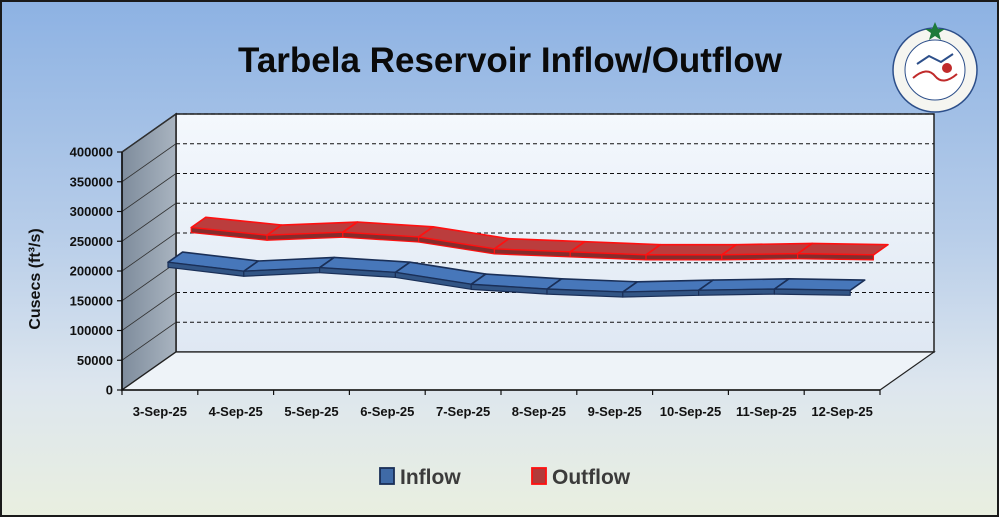  Describe the element at coordinates (109, 390) in the screenshot. I see `y-tick-label: 0` at that location.